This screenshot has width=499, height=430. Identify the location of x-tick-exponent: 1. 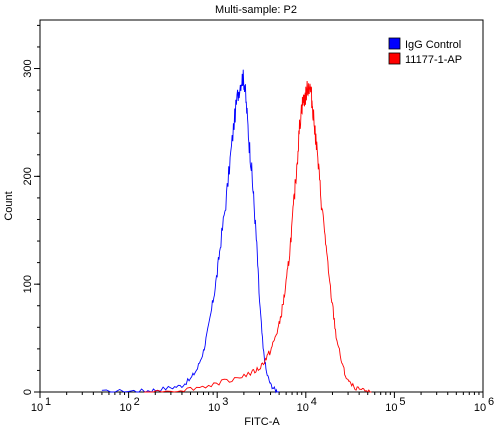
(48, 402).